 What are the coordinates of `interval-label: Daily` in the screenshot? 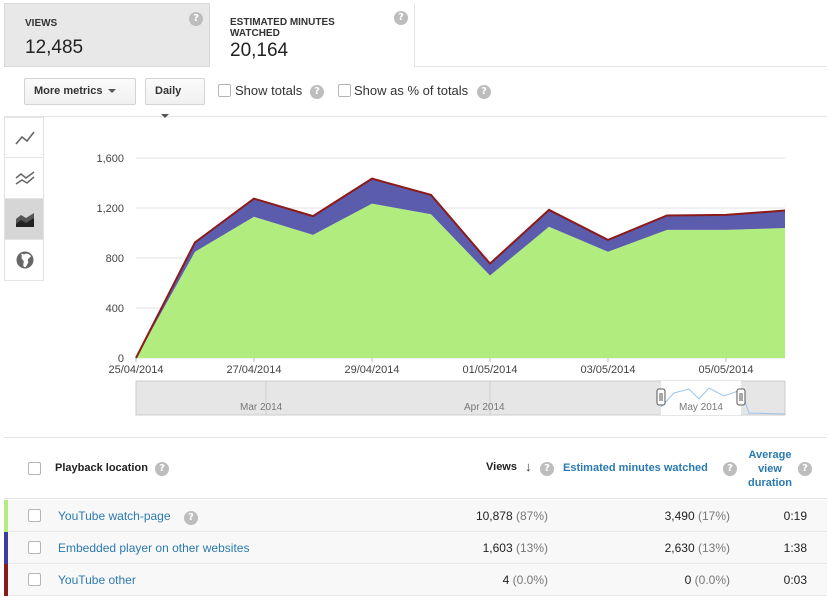 It's located at (168, 91).